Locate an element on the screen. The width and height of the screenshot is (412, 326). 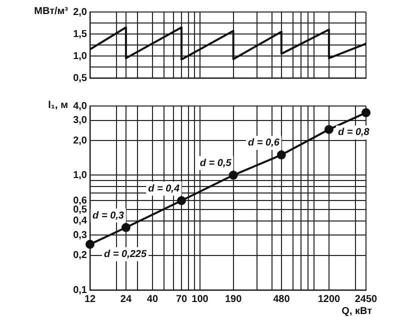
annotation: d = 0,3 is located at coordinates (108, 216).